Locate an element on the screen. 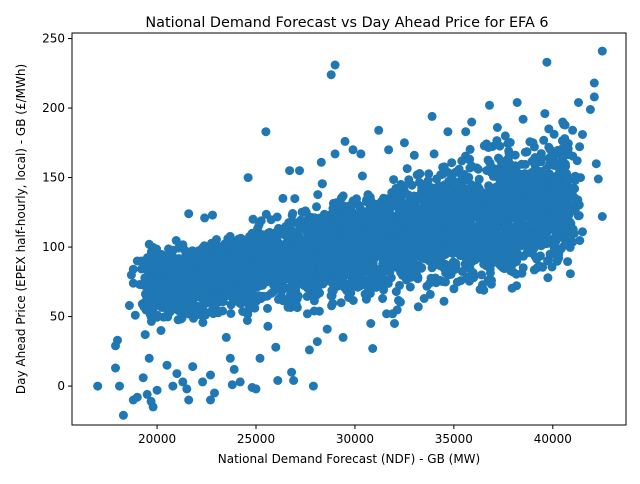 Image resolution: width=640 pixels, height=484 pixels. y-tick-label: 250 is located at coordinates (53, 39).